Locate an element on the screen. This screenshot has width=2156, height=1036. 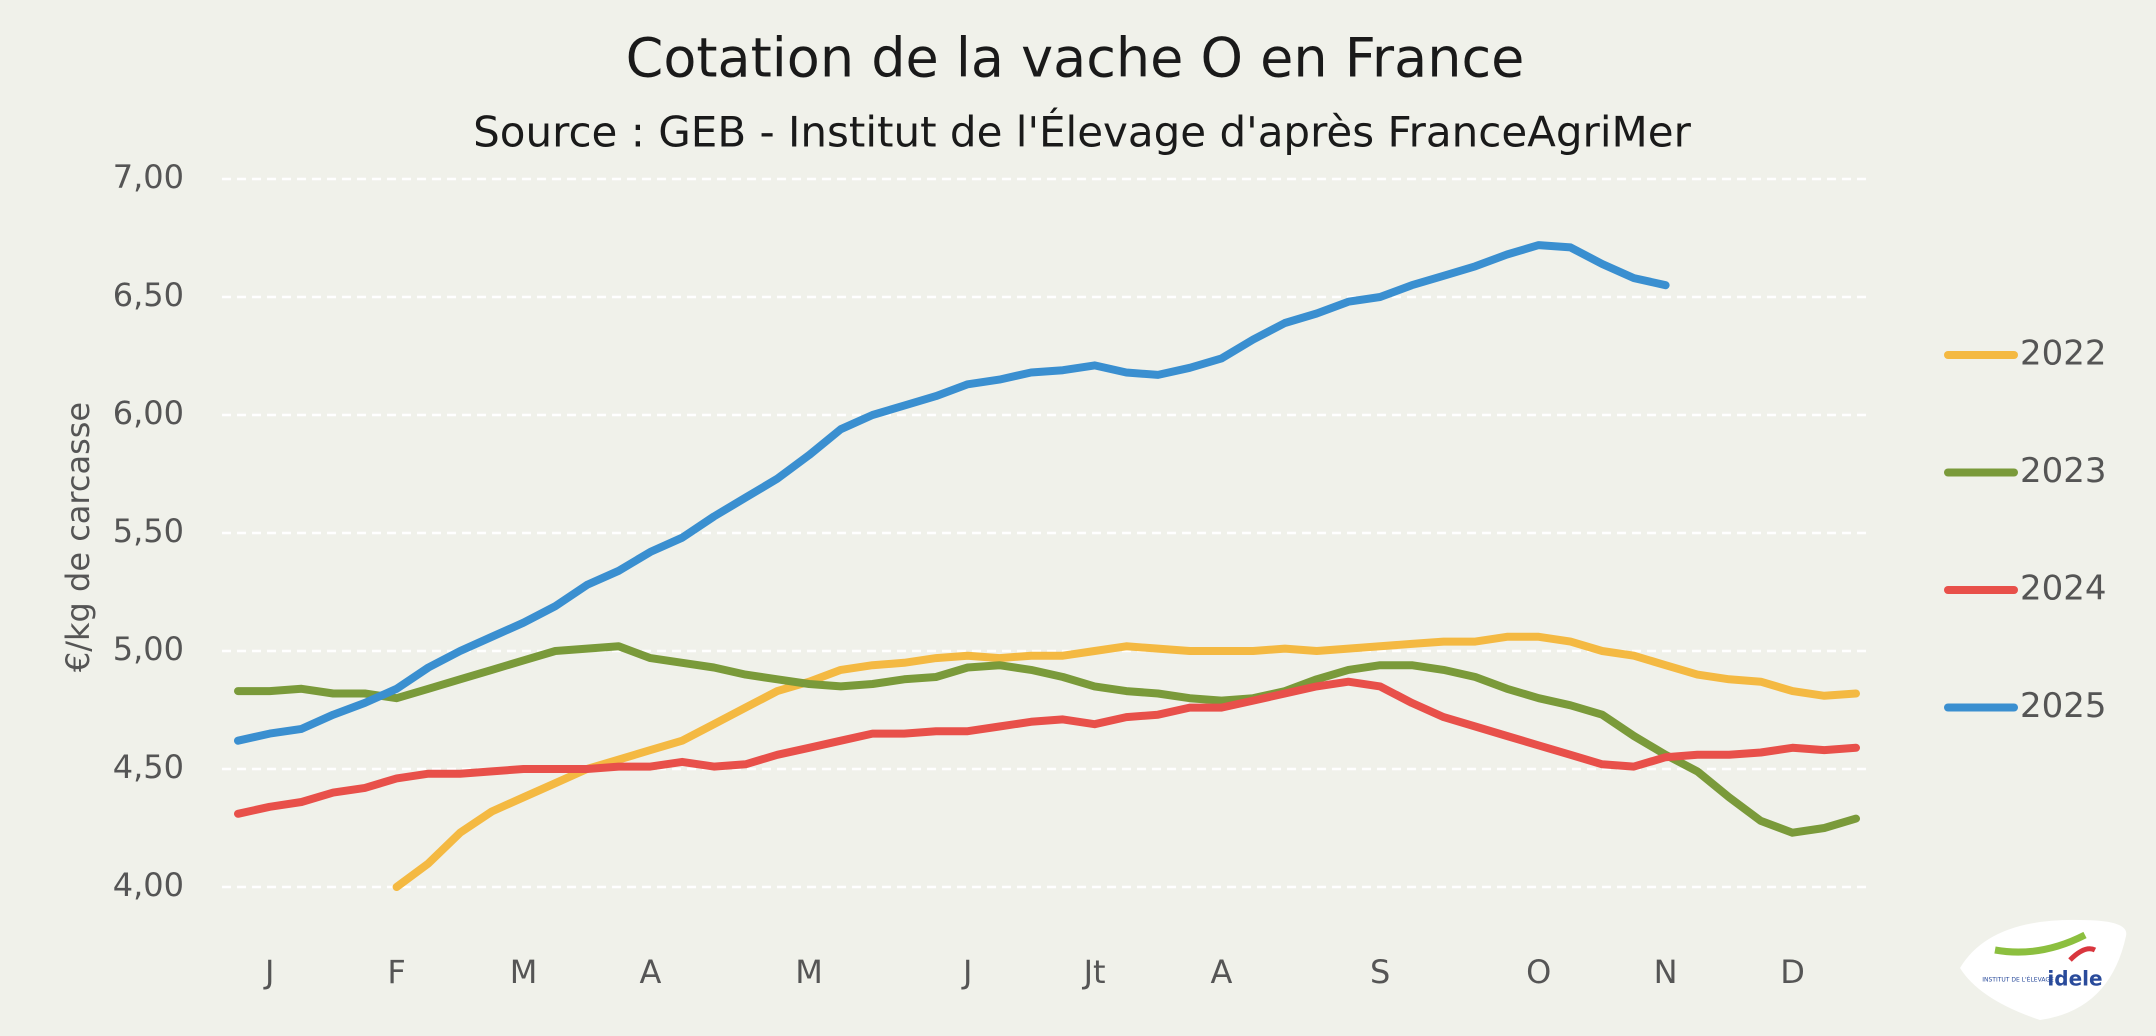
logo-swoosh is located at coordinates (2040, 943).